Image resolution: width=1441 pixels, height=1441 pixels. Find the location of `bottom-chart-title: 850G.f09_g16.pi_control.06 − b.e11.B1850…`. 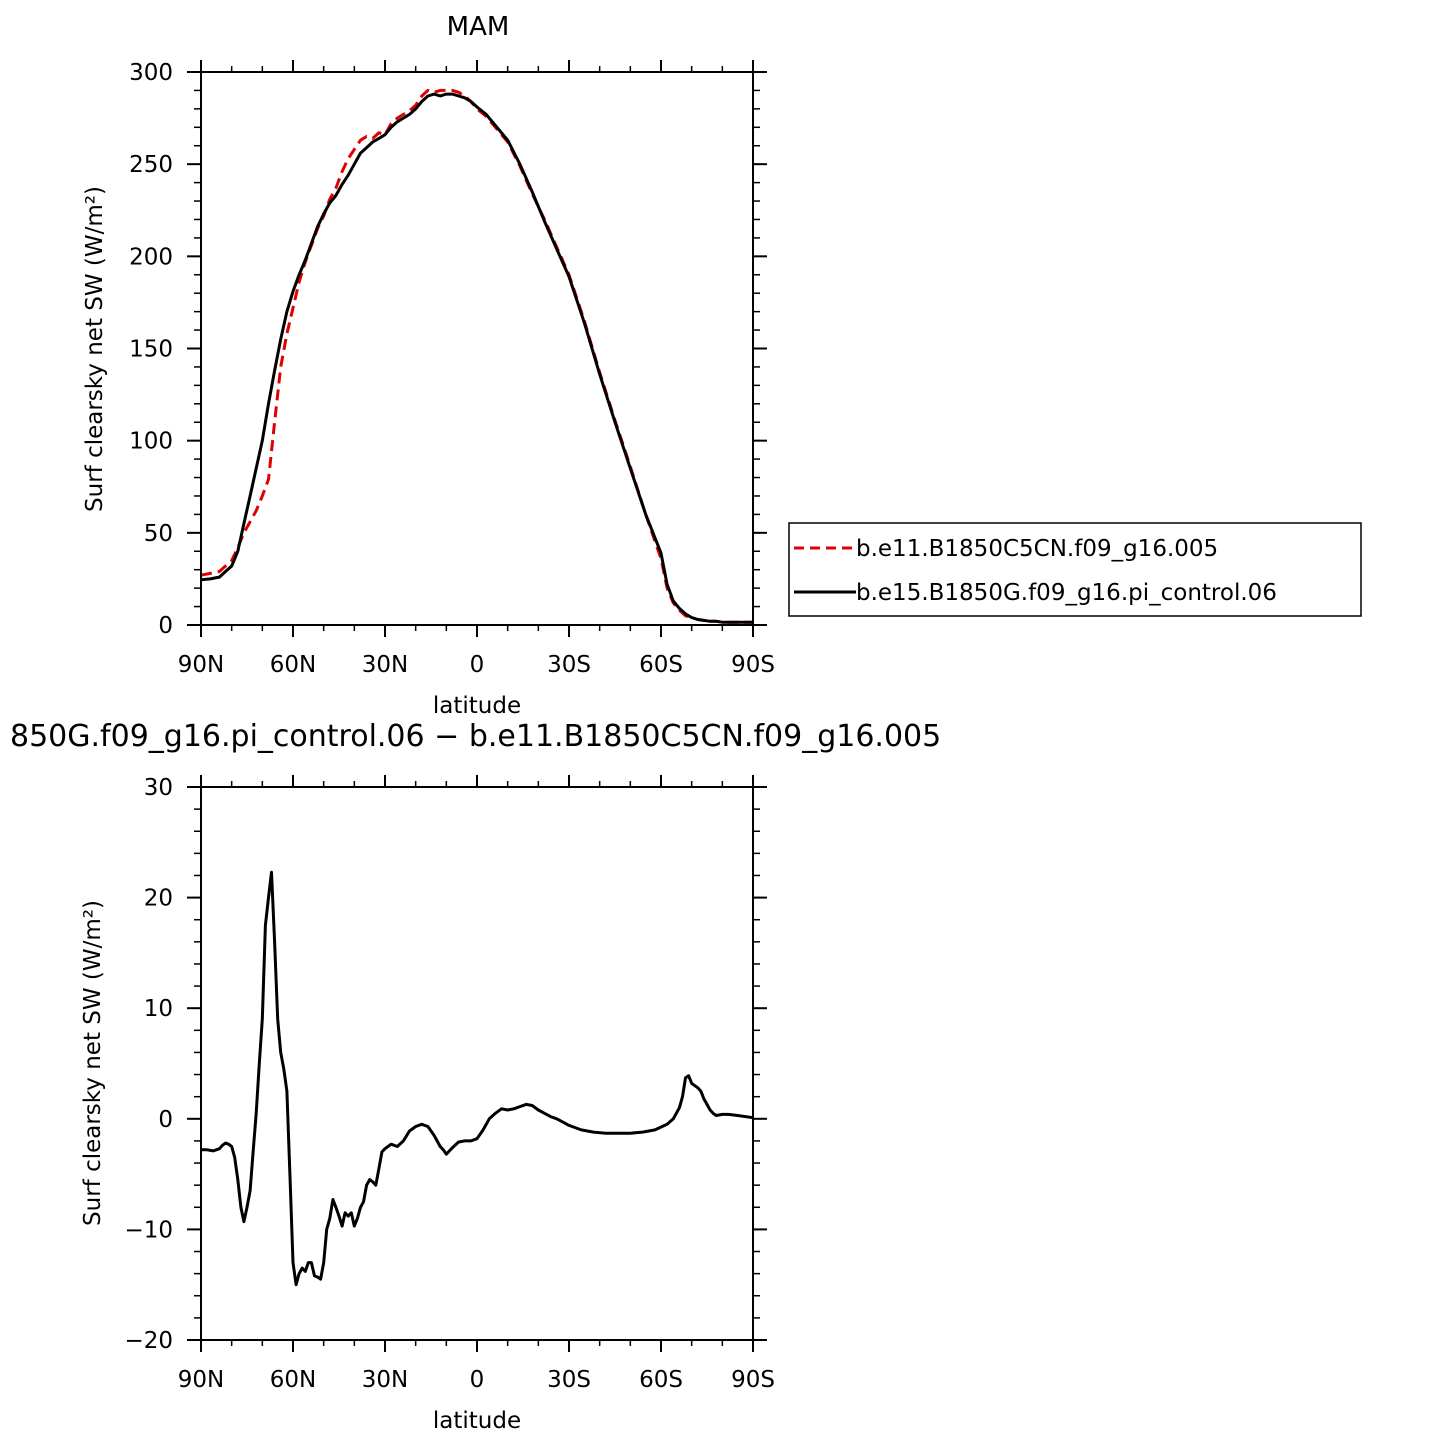

bottom-chart-title: 850G.f09_g16.pi_control.06 − b.e11.B1850… is located at coordinates (475, 736).